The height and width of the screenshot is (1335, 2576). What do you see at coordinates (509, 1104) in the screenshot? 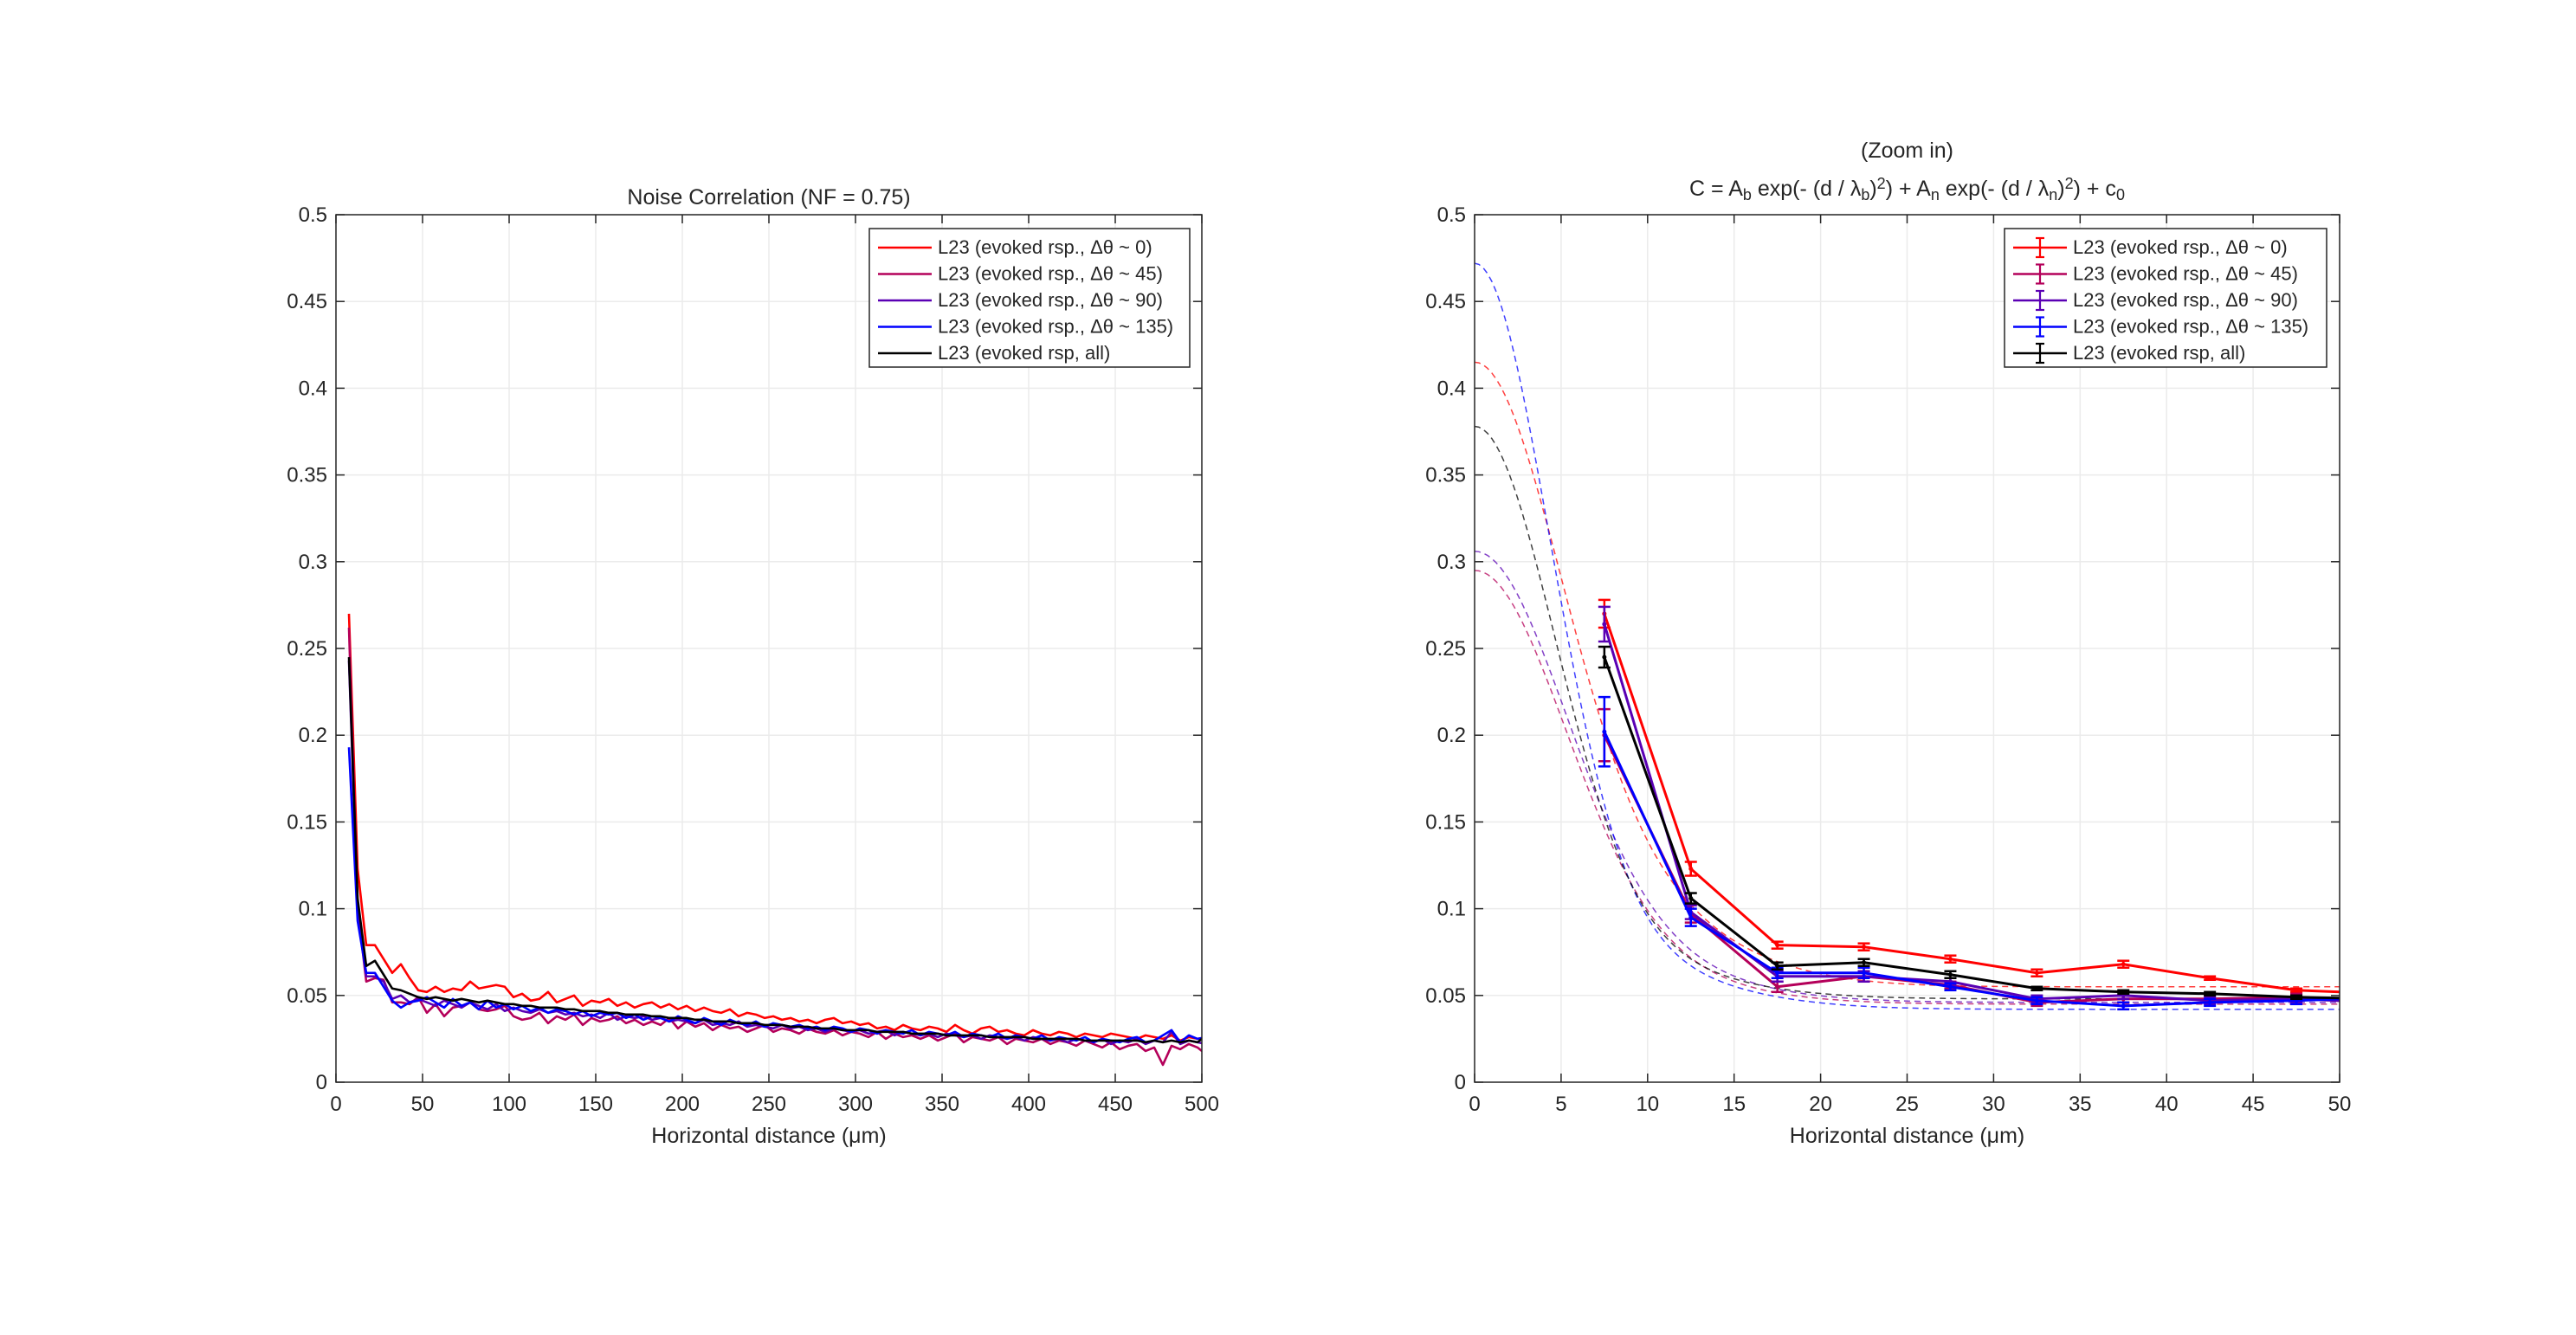
I see `x-tick-label: 100` at bounding box center [509, 1104].